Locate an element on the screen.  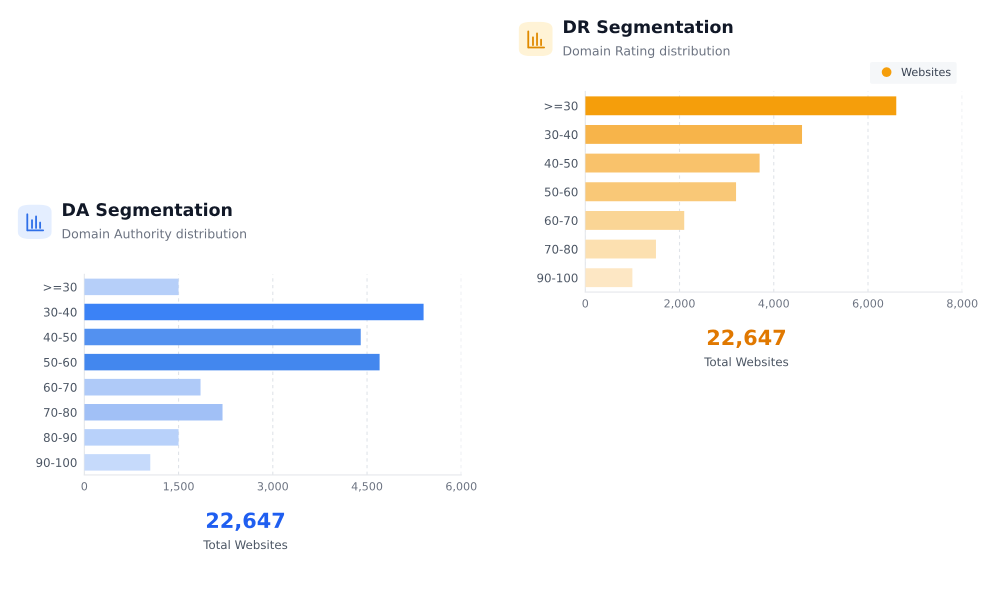
x-tick-label: 1,500 is located at coordinates (179, 487).